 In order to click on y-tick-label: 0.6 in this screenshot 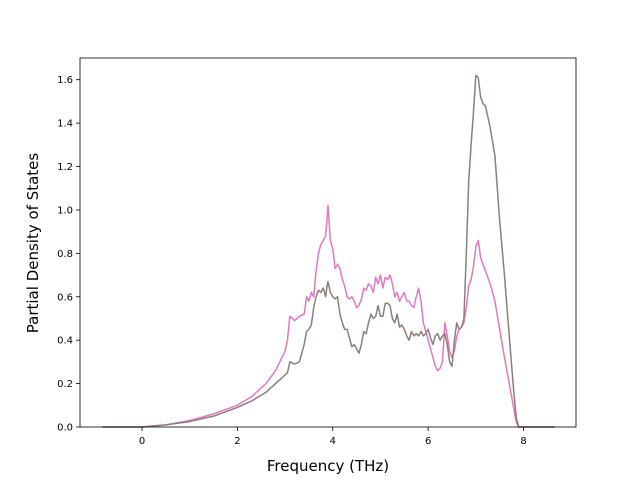, I will do `click(65, 297)`.